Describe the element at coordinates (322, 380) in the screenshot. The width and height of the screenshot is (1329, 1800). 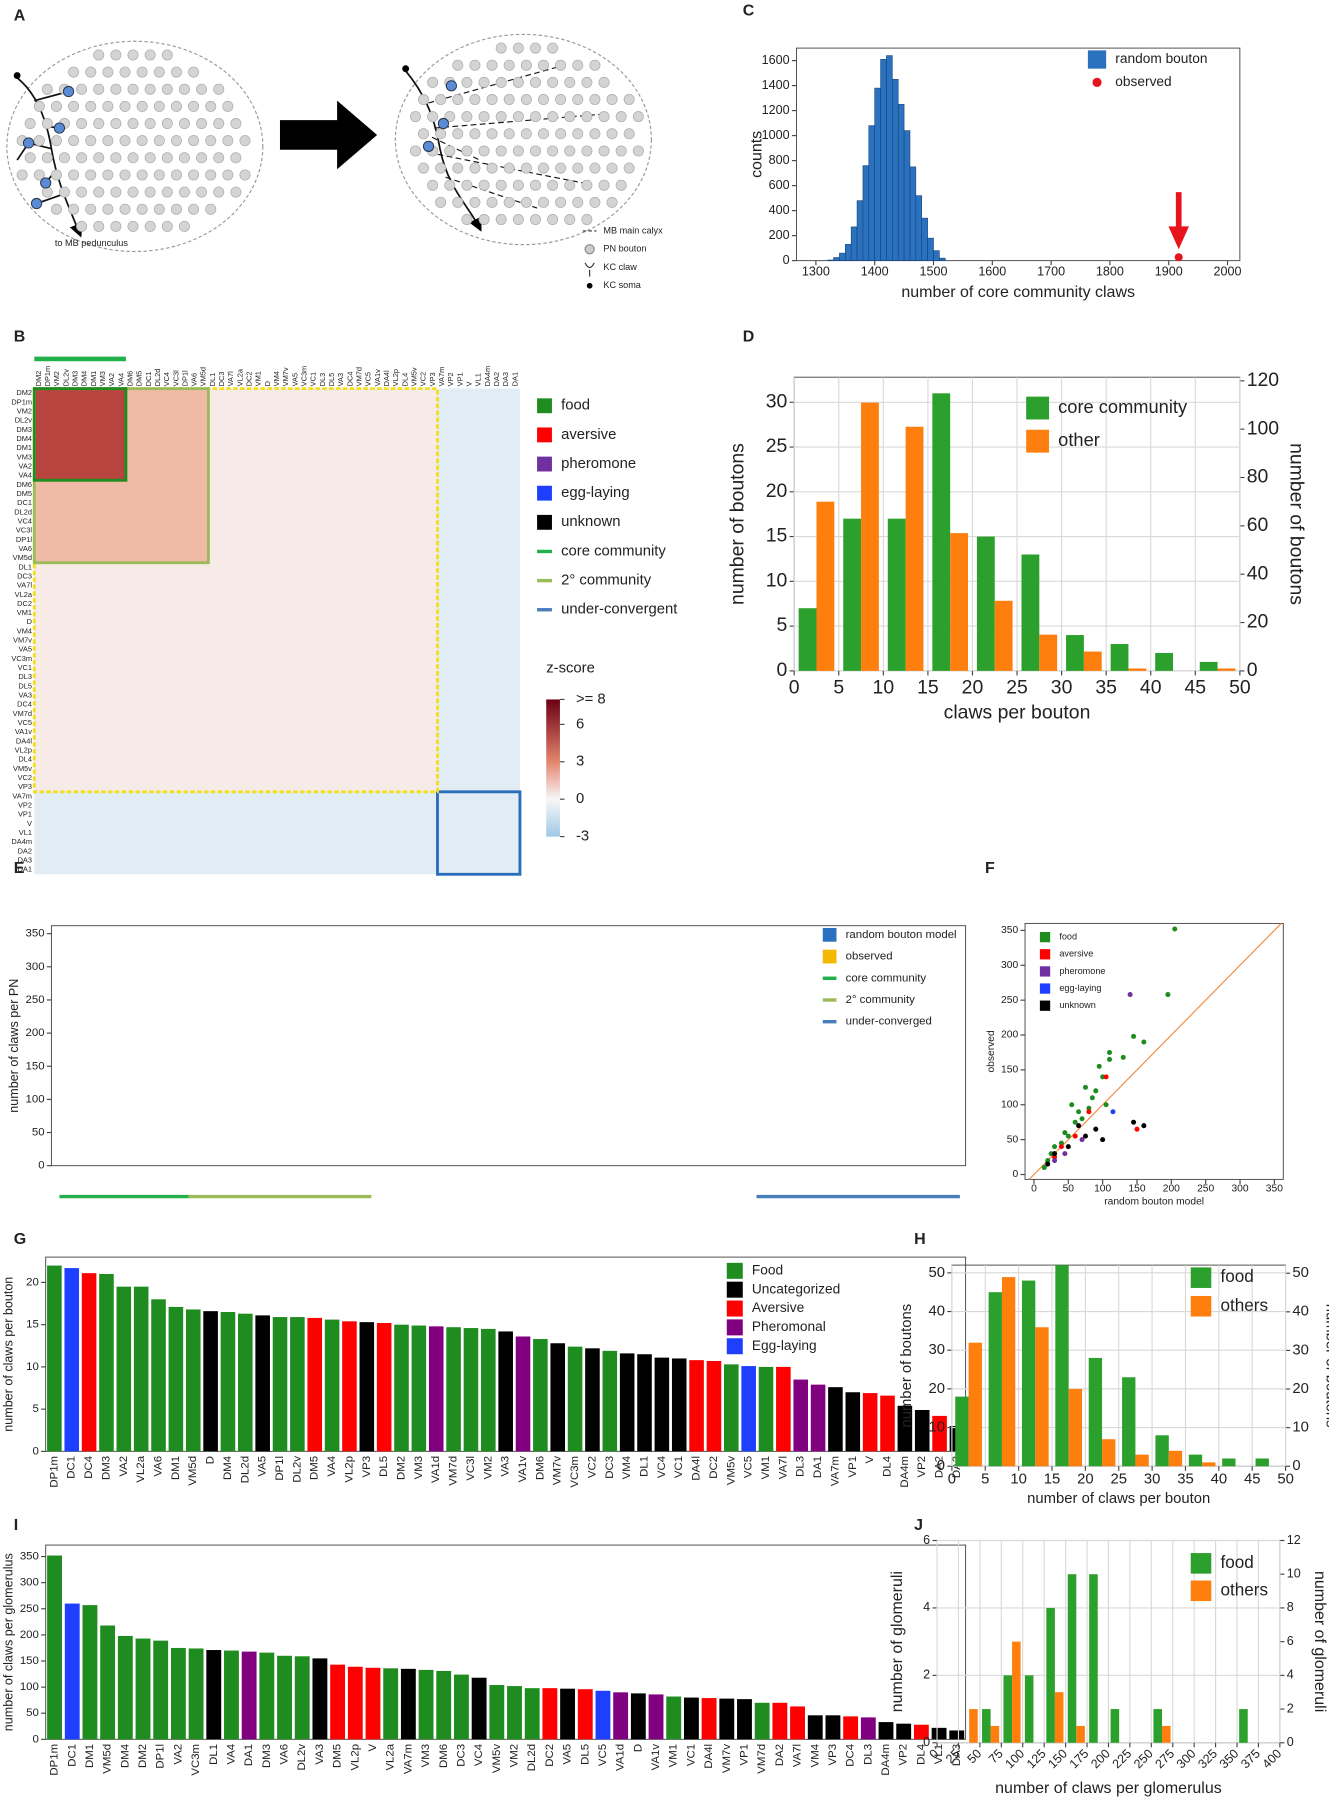
I see `col-label: DL3` at that location.